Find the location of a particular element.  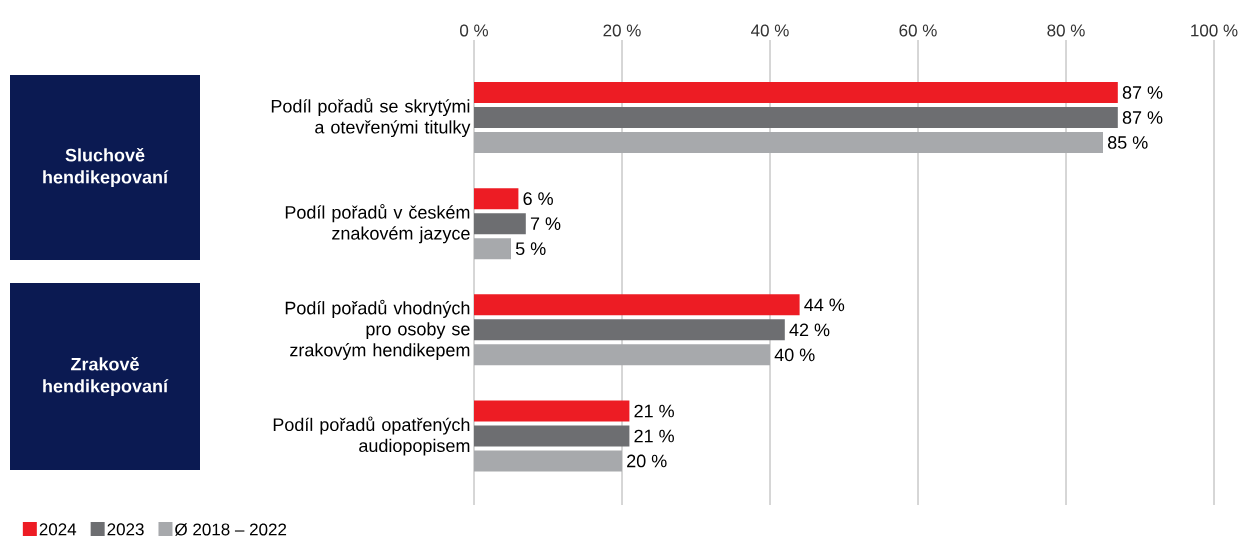

y-tick-label: Podíl pořadů opatřených audiopopisem is located at coordinates (371, 436).